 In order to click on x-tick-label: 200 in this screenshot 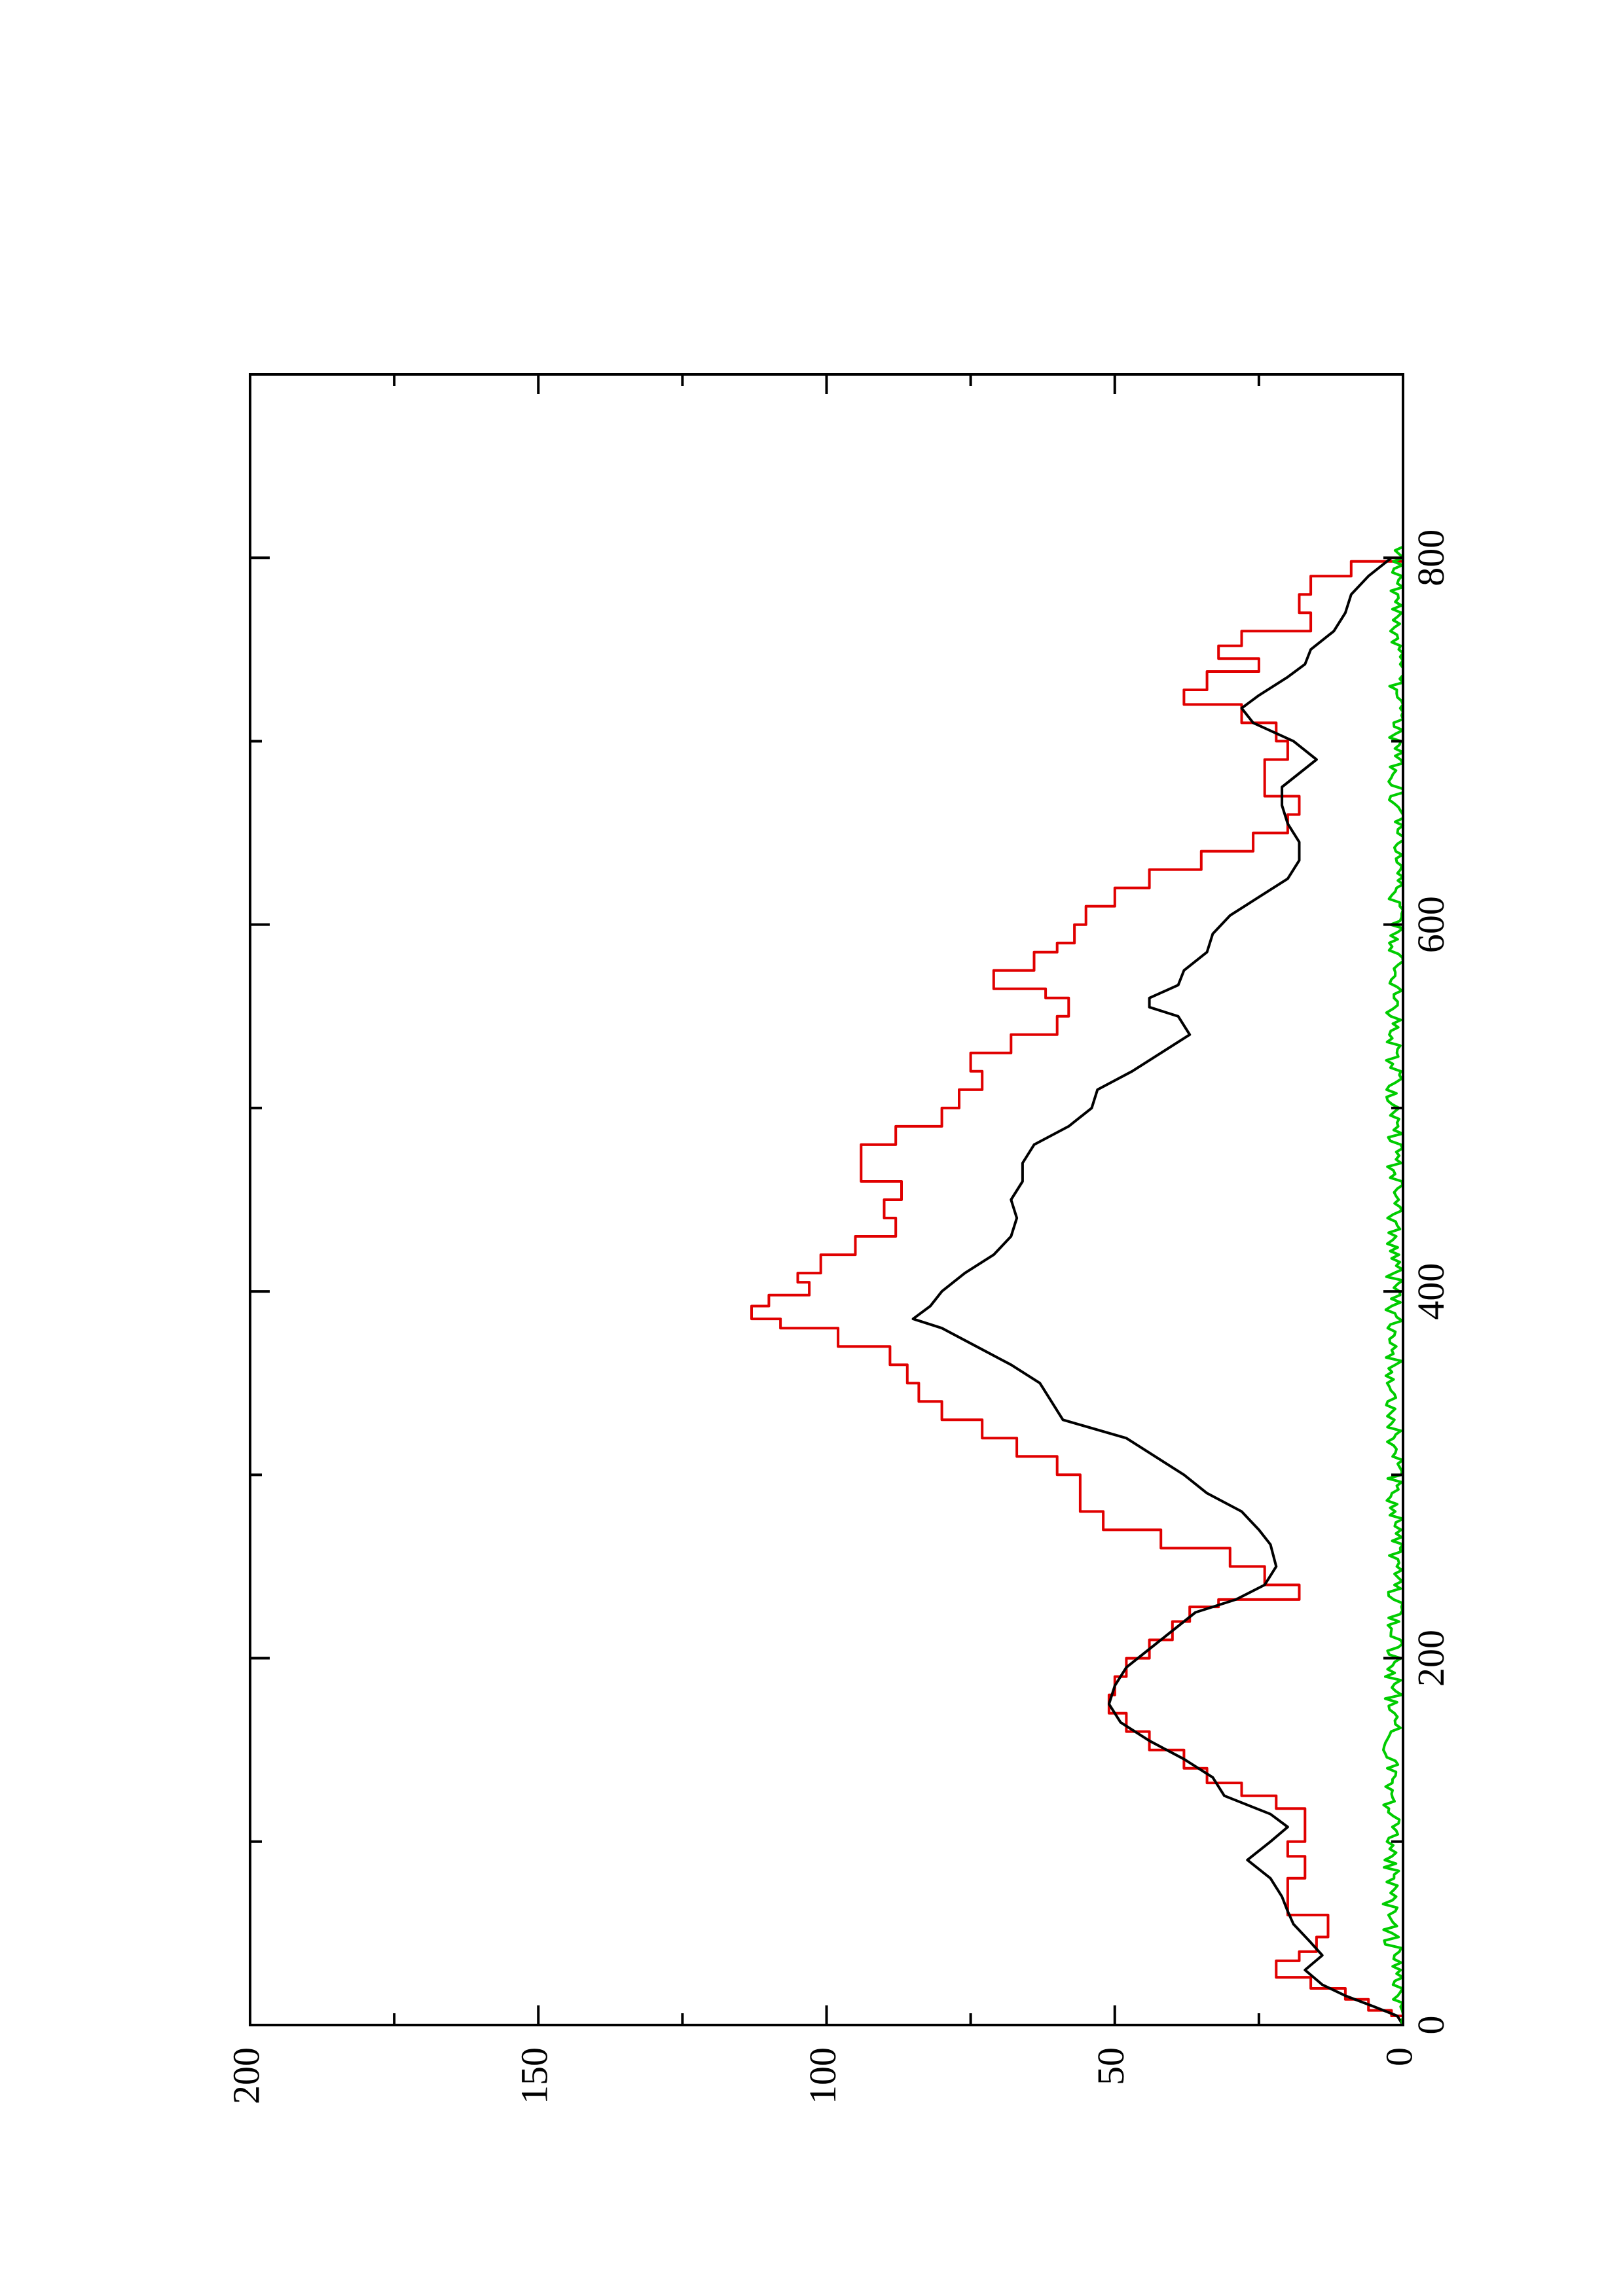, I will do `click(1431, 1659)`.